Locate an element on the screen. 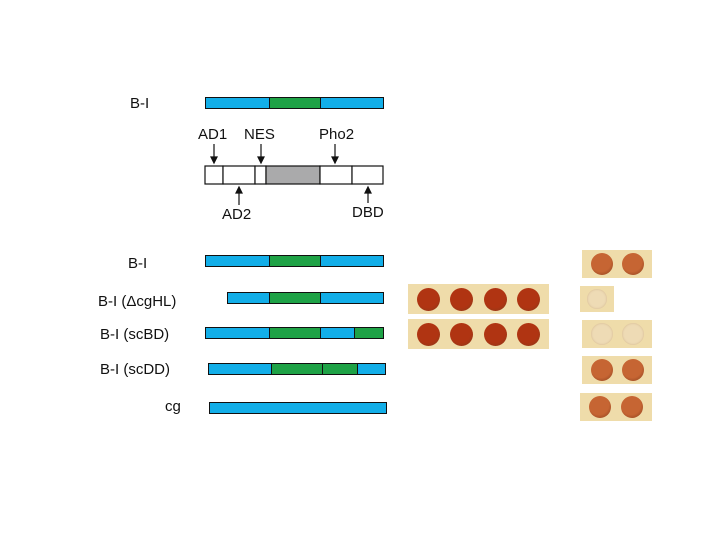 This screenshot has width=720, height=540. domain-map-box is located at coordinates (294, 175).